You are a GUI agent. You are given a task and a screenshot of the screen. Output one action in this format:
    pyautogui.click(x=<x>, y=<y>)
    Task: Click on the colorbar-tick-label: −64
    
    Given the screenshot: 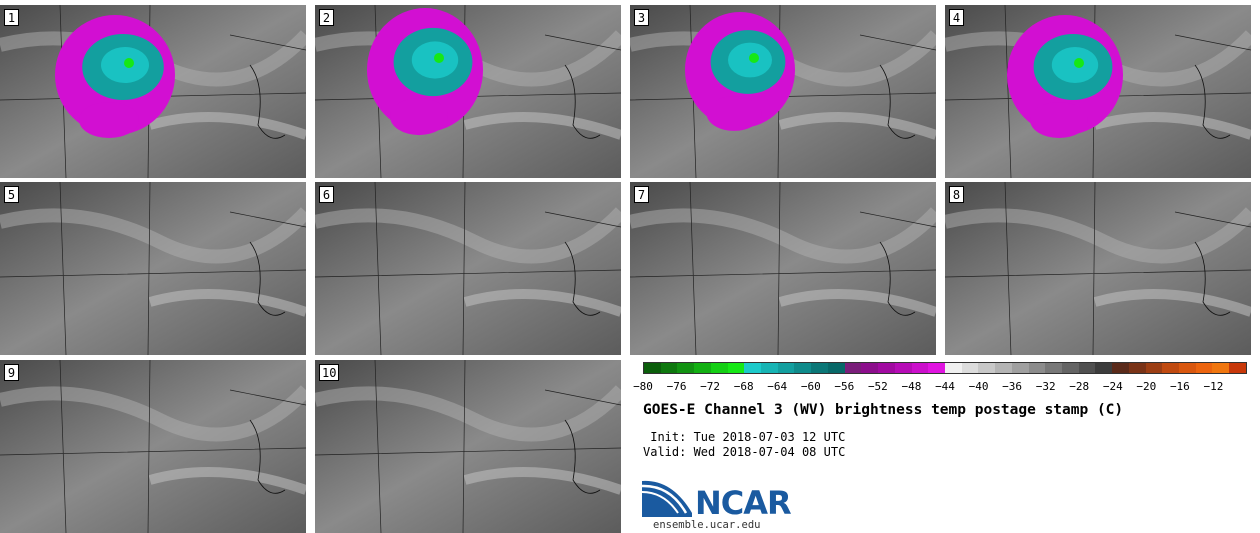 What is the action you would take?
    pyautogui.click(x=777, y=386)
    